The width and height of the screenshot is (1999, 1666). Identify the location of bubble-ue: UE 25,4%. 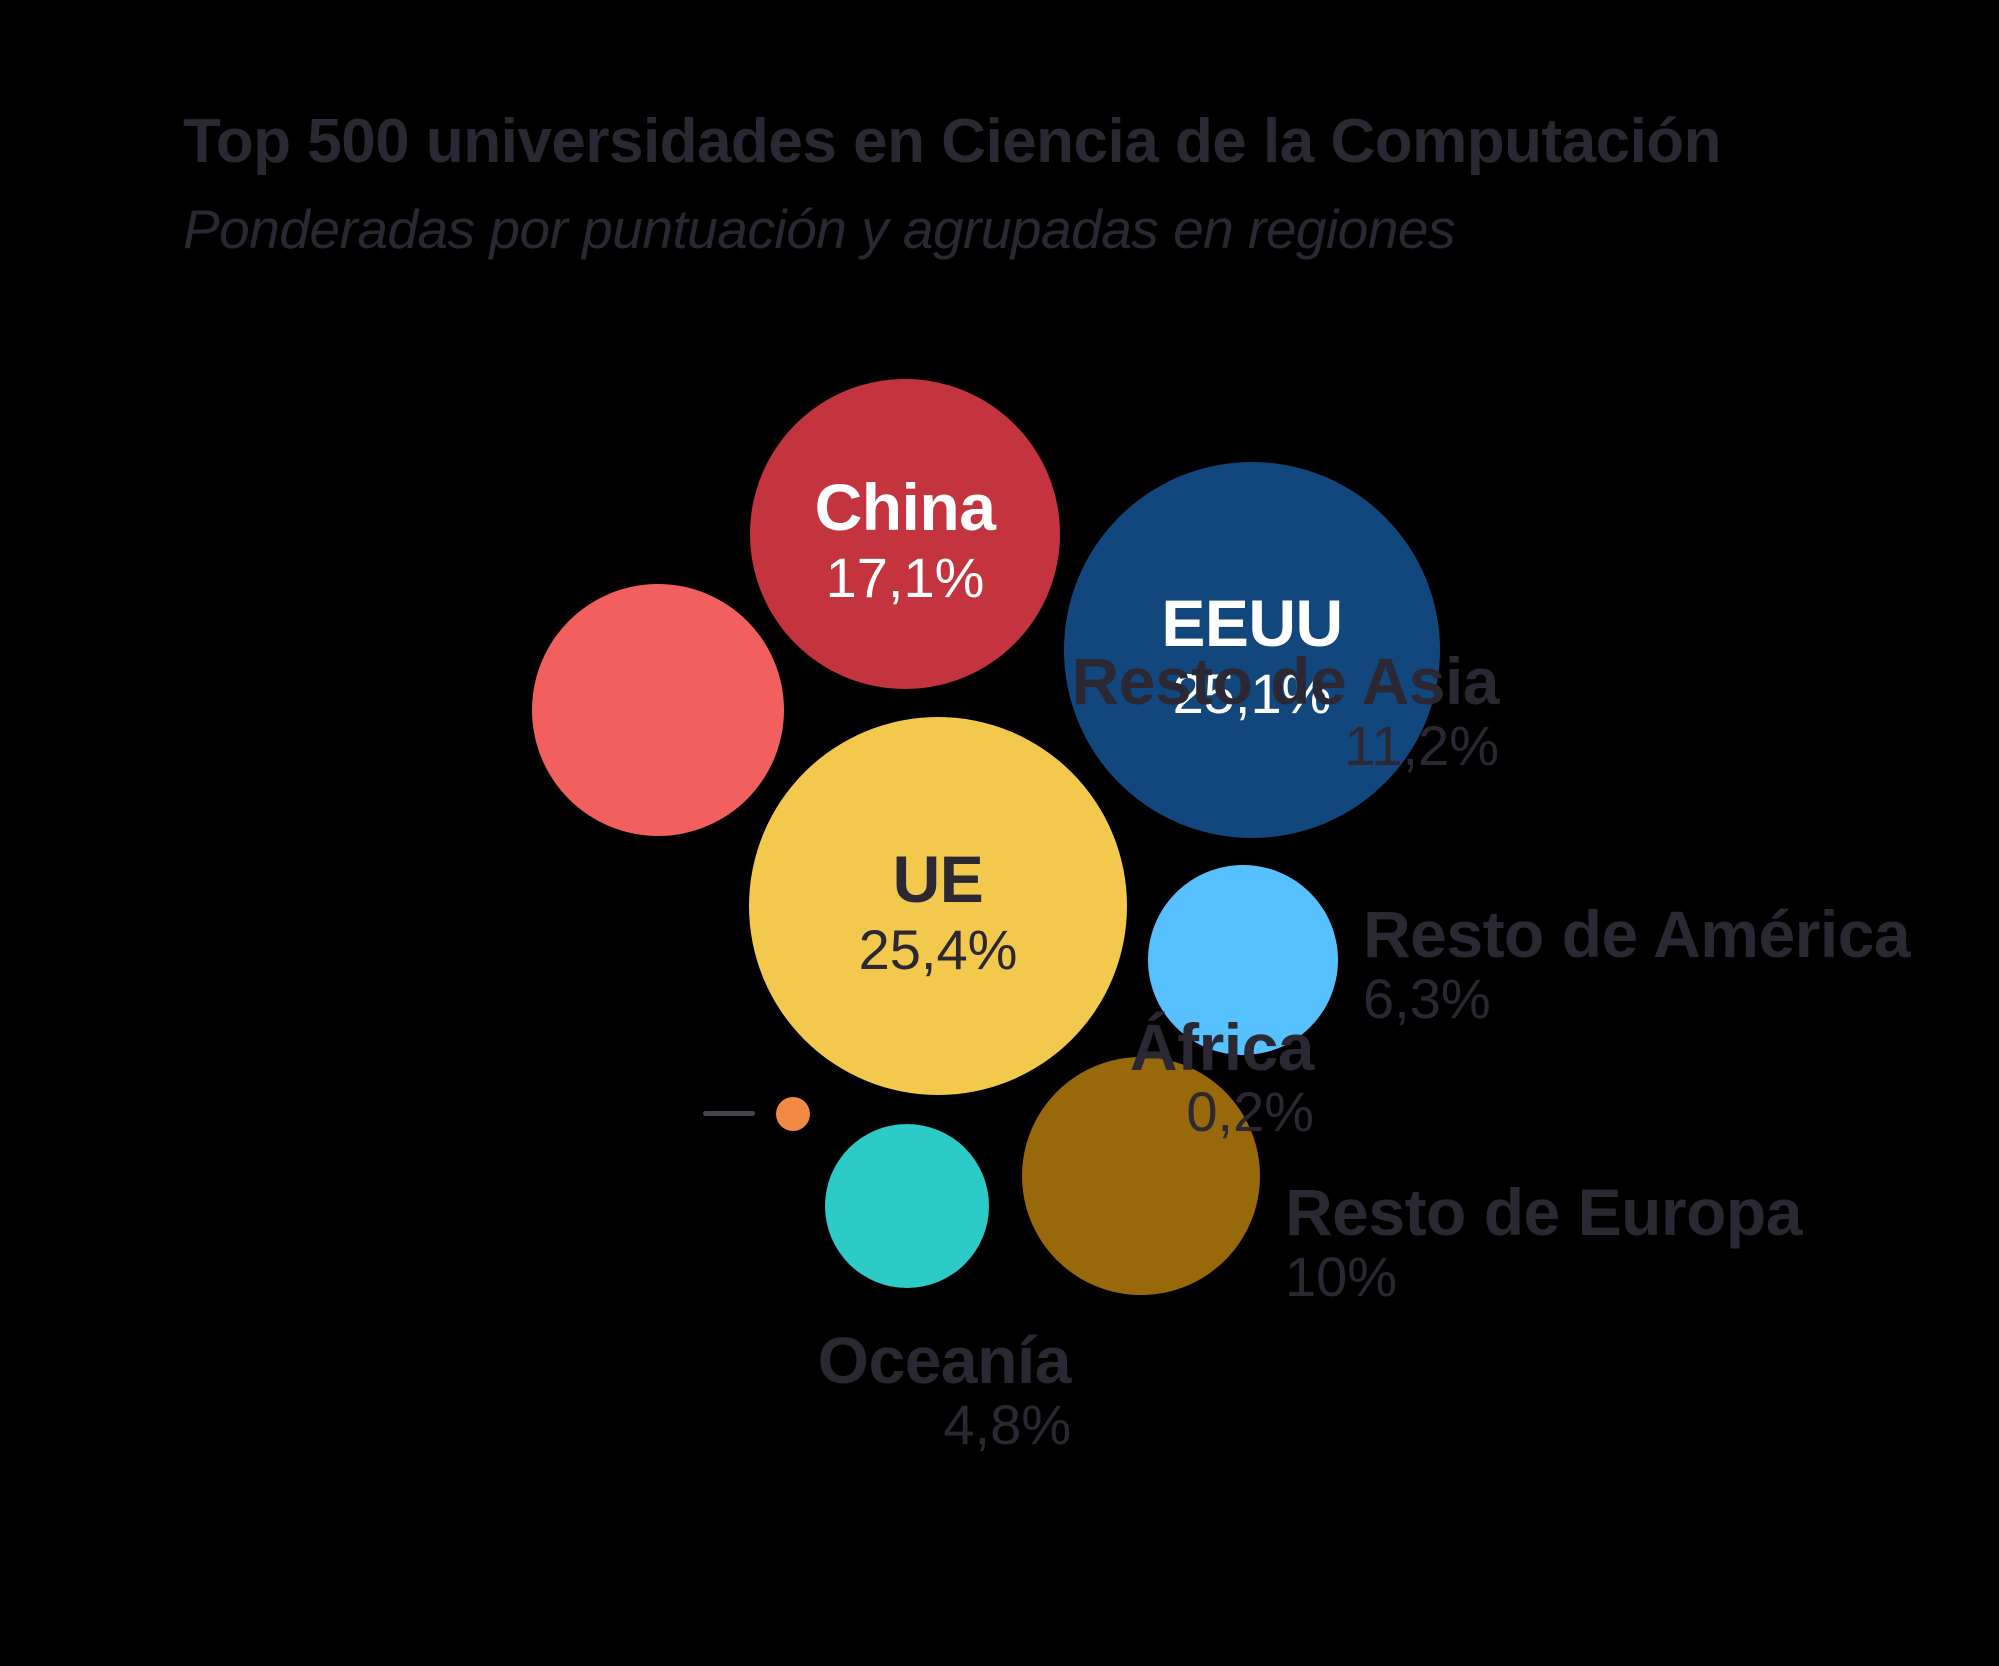
(938, 906).